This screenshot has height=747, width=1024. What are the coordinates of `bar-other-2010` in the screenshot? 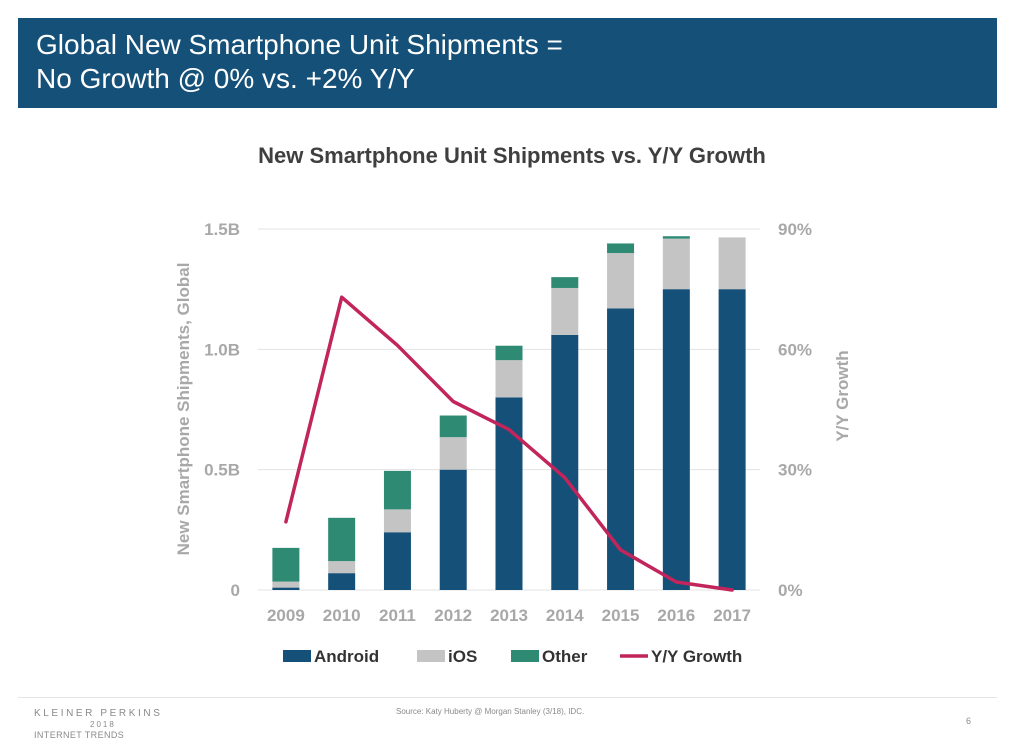 It's located at (342, 539).